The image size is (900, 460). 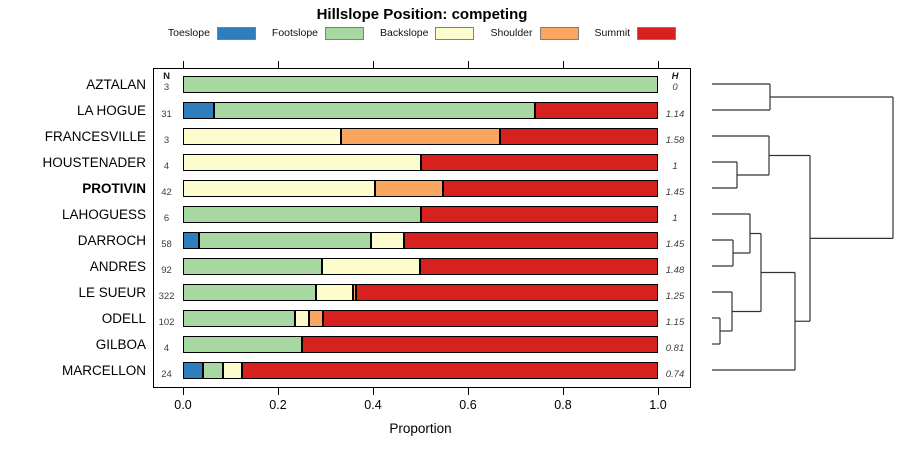 What do you see at coordinates (675, 322) in the screenshot?
I see `h-value: 1.15` at bounding box center [675, 322].